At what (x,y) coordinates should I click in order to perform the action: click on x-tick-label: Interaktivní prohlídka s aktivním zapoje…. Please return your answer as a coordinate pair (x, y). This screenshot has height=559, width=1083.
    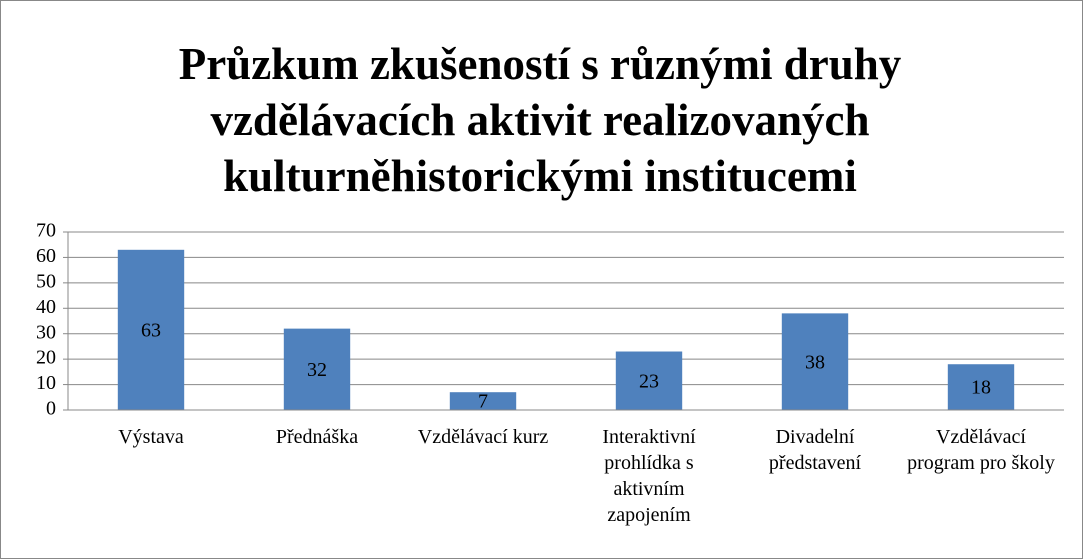
    Looking at the image, I should click on (649, 476).